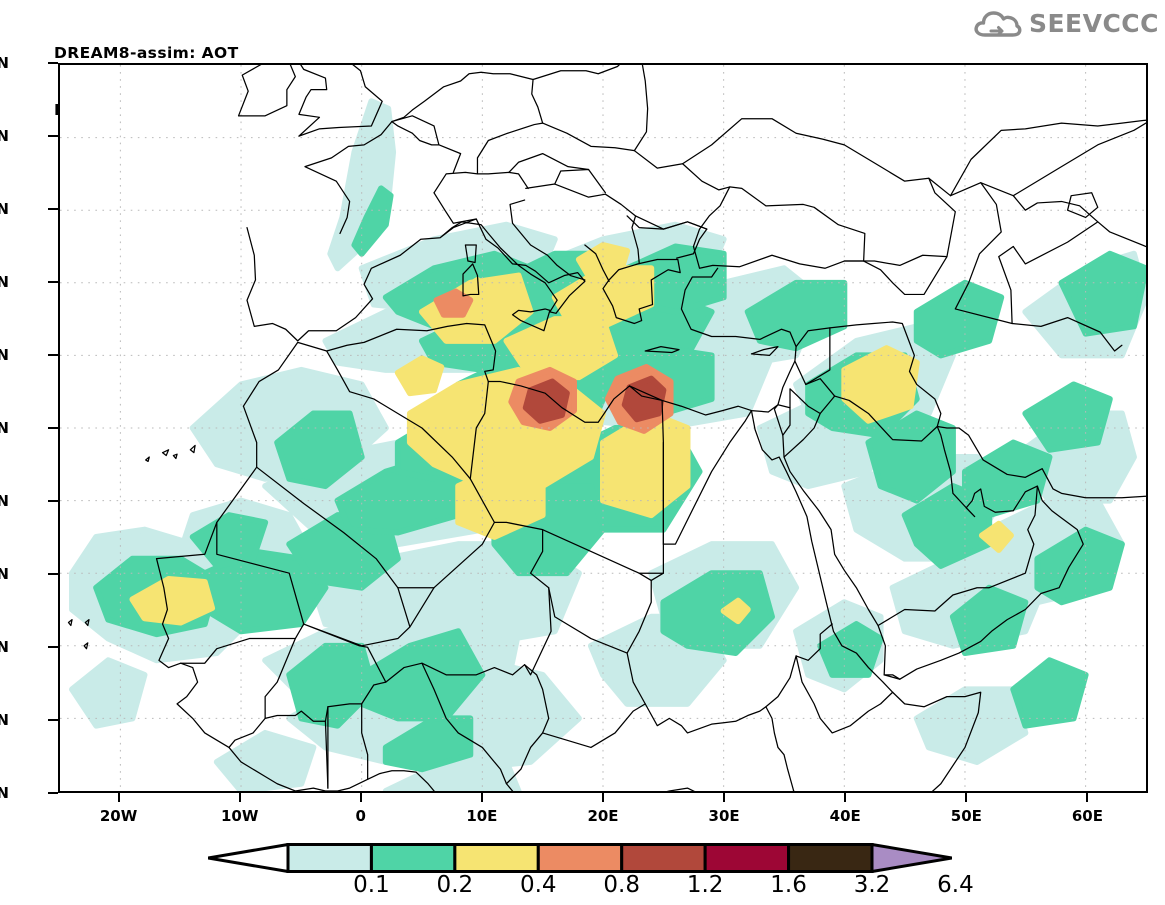 This screenshot has height=905, width=1165. Describe the element at coordinates (621, 885) in the screenshot. I see `colorbar-tick-label: 0.8` at that location.